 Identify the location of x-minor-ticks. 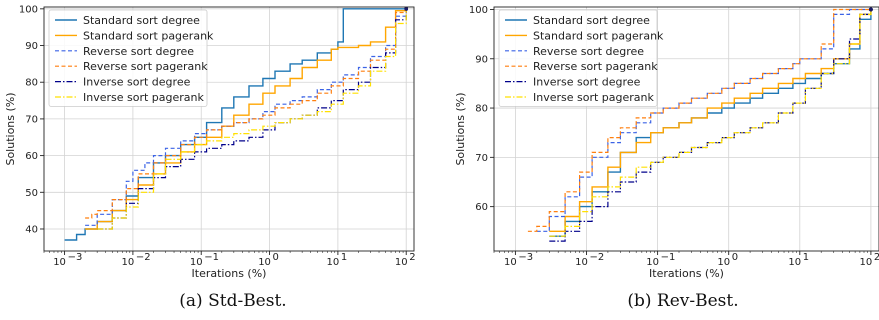
(223, 252).